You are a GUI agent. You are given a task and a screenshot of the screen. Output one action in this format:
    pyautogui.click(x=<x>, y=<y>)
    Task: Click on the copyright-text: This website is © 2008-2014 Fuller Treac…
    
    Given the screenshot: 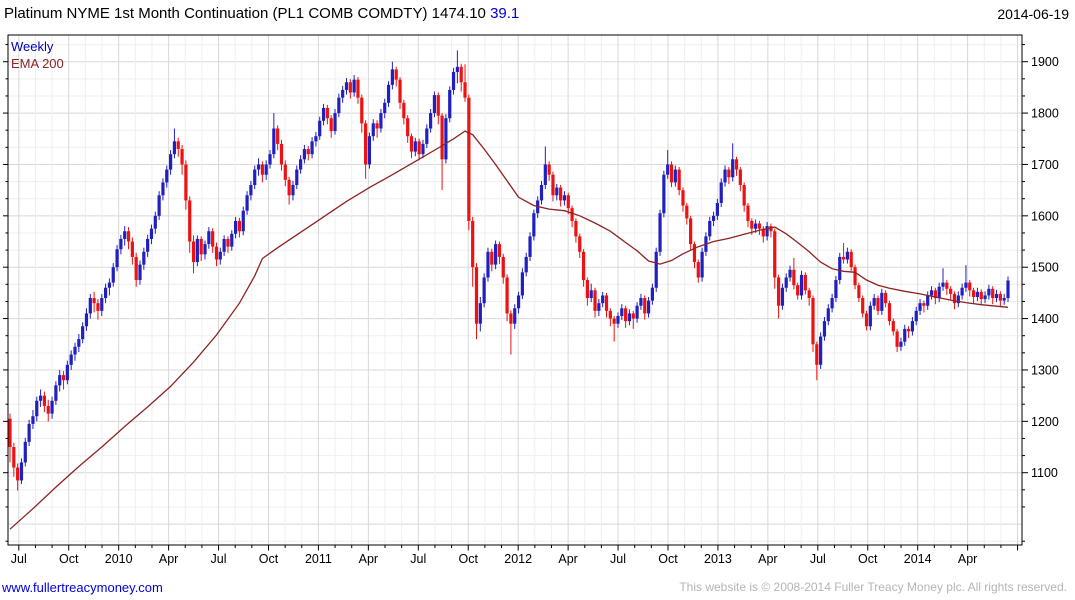 What is the action you would take?
    pyautogui.click(x=873, y=587)
    